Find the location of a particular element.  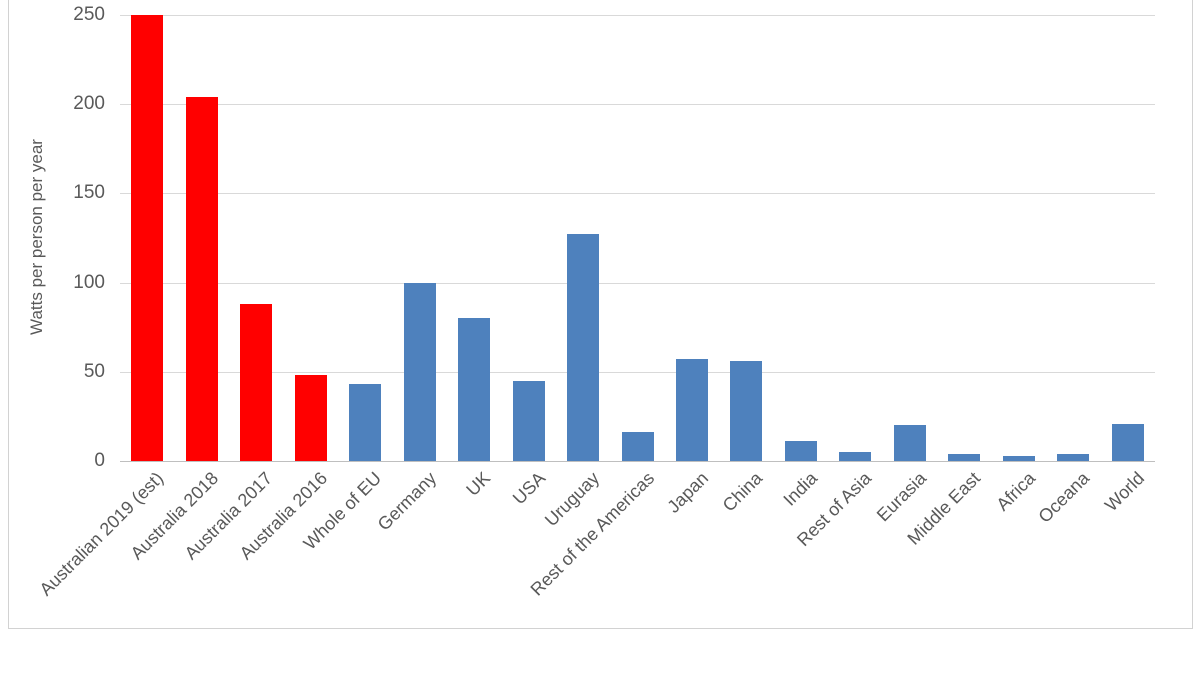

y-tick-label: 0 is located at coordinates (99, 460).